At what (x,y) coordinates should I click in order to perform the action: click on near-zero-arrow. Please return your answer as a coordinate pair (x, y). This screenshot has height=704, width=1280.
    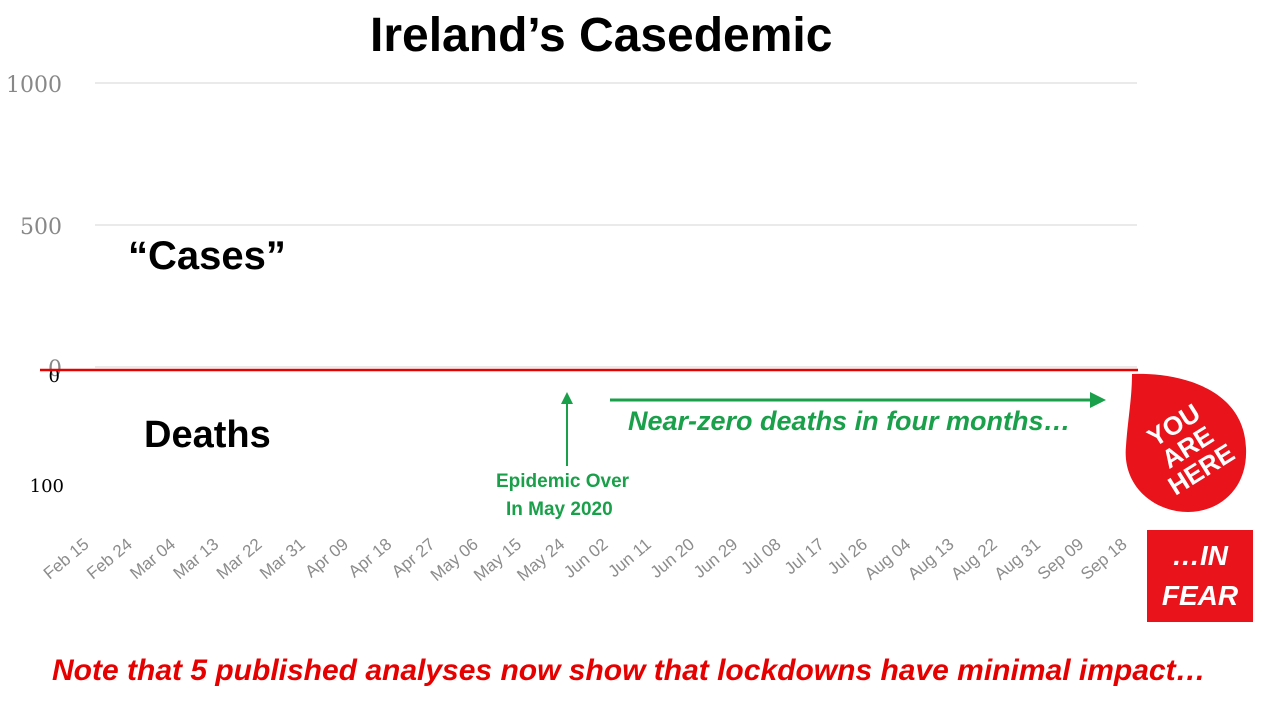
    Looking at the image, I should click on (858, 400).